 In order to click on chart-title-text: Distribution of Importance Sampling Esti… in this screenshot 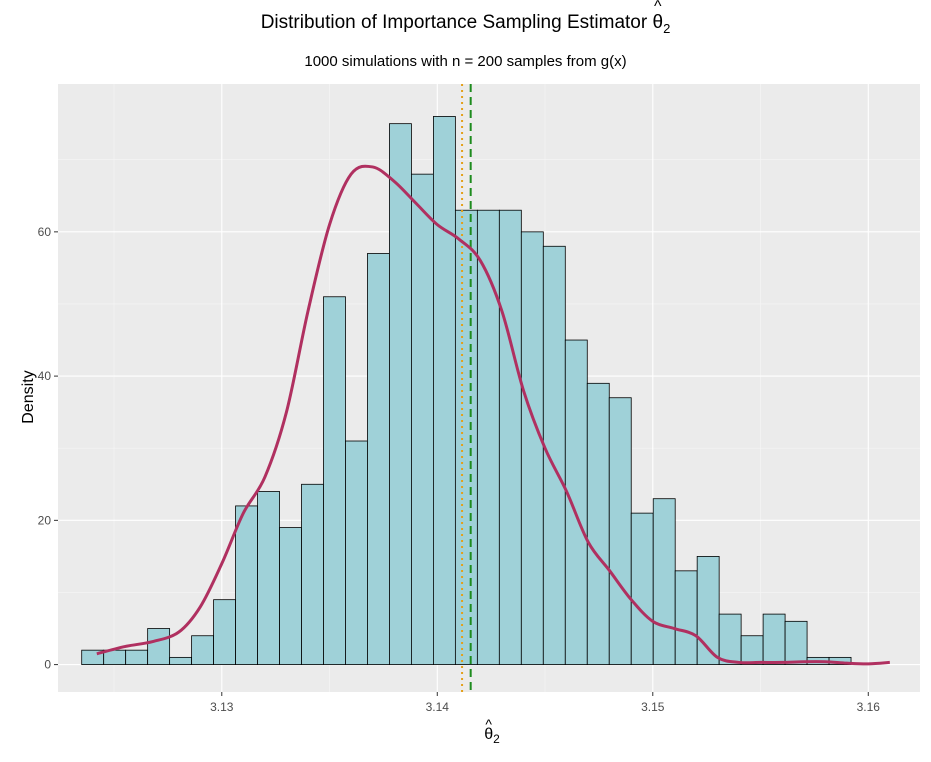, I will do `click(454, 22)`.